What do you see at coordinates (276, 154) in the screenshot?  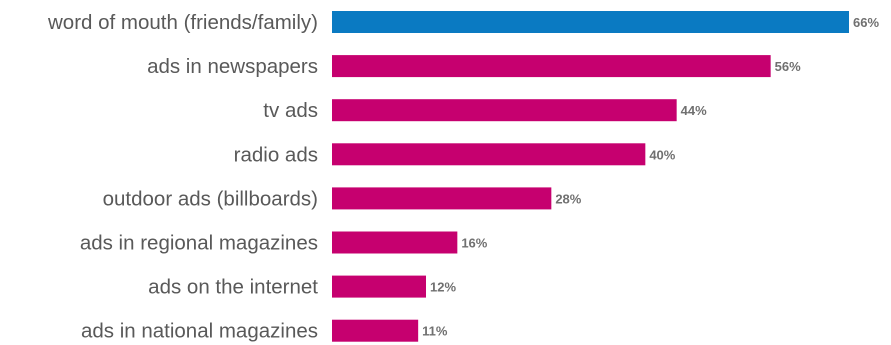 I see `category-label: radio ads` at bounding box center [276, 154].